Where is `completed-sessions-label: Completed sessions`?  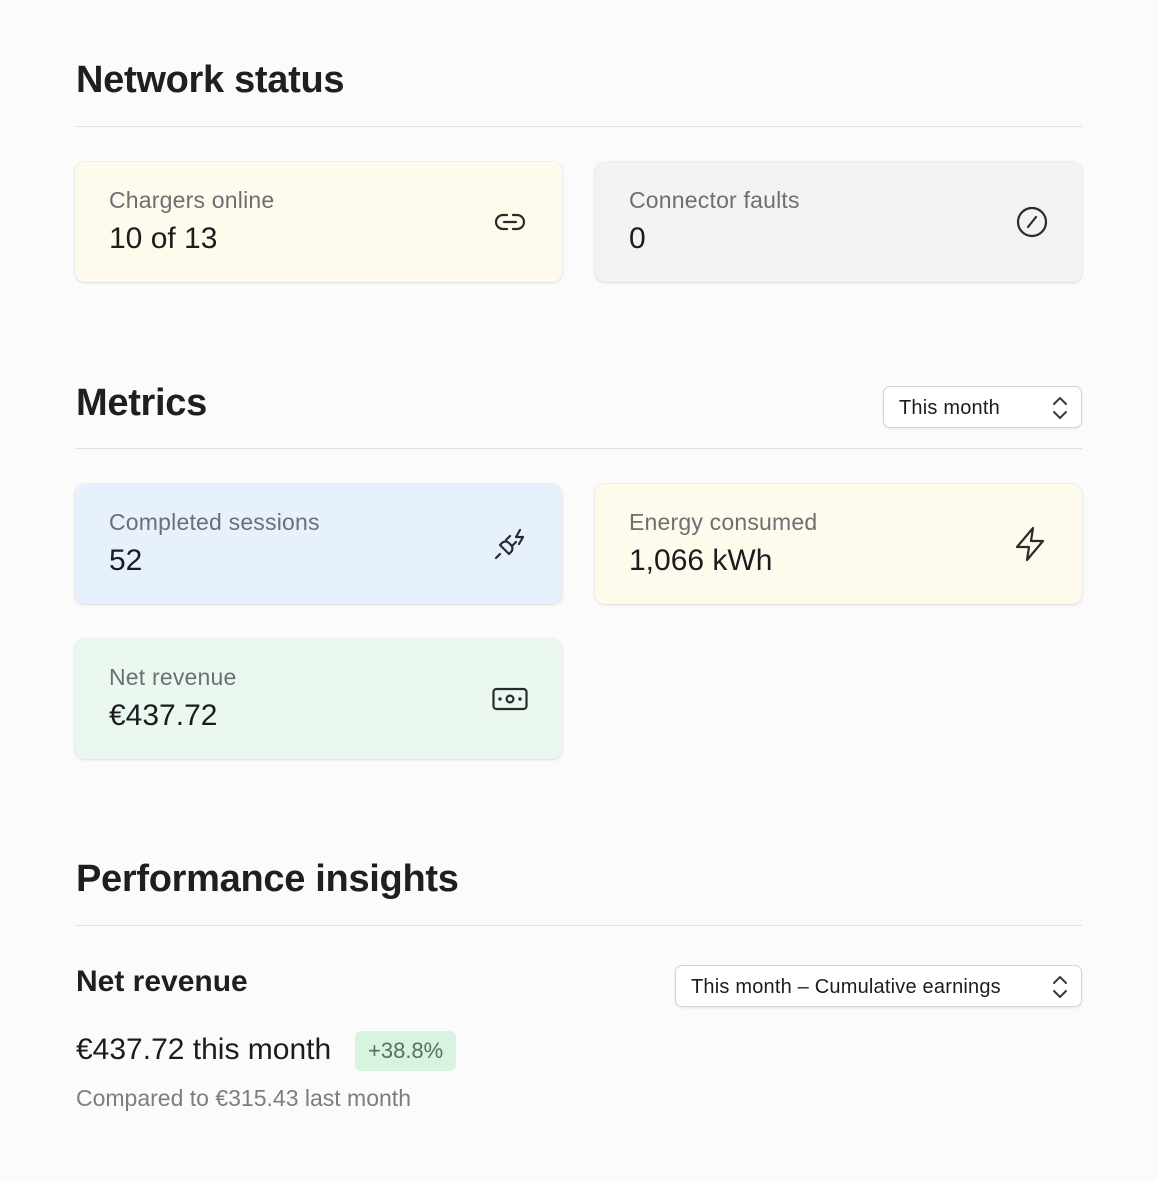 completed-sessions-label: Completed sessions is located at coordinates (214, 522).